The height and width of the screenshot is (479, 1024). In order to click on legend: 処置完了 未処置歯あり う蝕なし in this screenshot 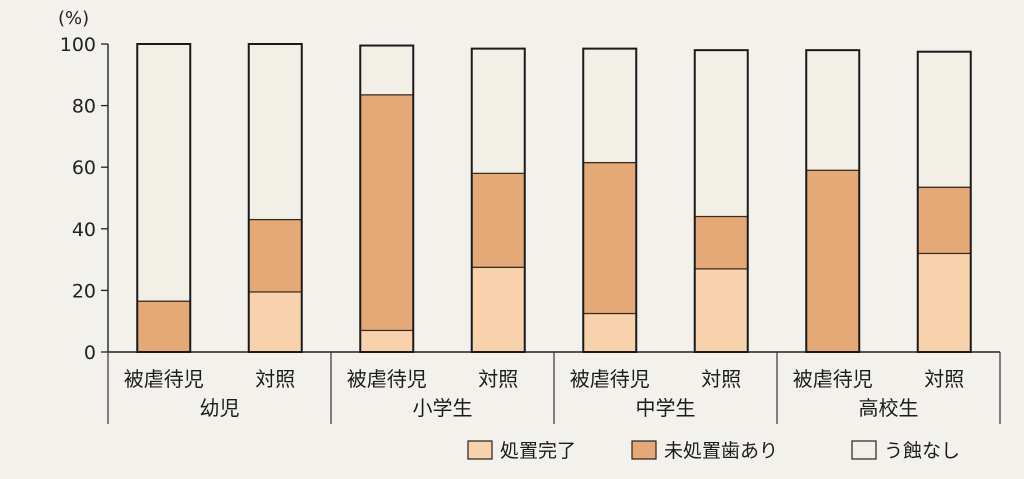, I will do `click(713, 451)`.